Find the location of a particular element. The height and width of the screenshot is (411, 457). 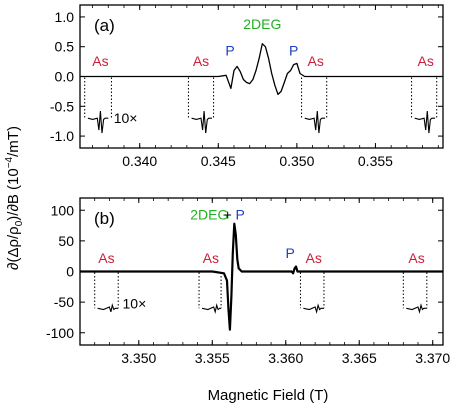

panel-b-ytick-label: -100 is located at coordinates (60, 333).